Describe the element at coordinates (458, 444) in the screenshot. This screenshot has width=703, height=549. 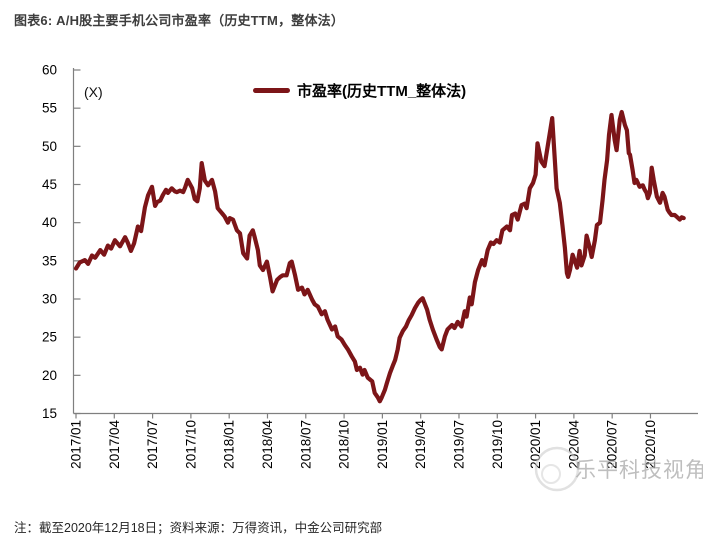
I see `x-tick-label: 2019/07` at that location.